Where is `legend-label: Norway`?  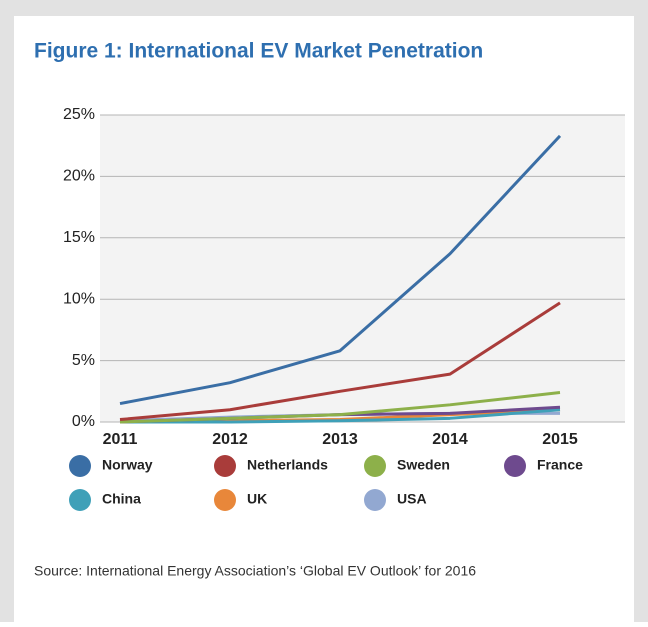 legend-label: Norway is located at coordinates (127, 465).